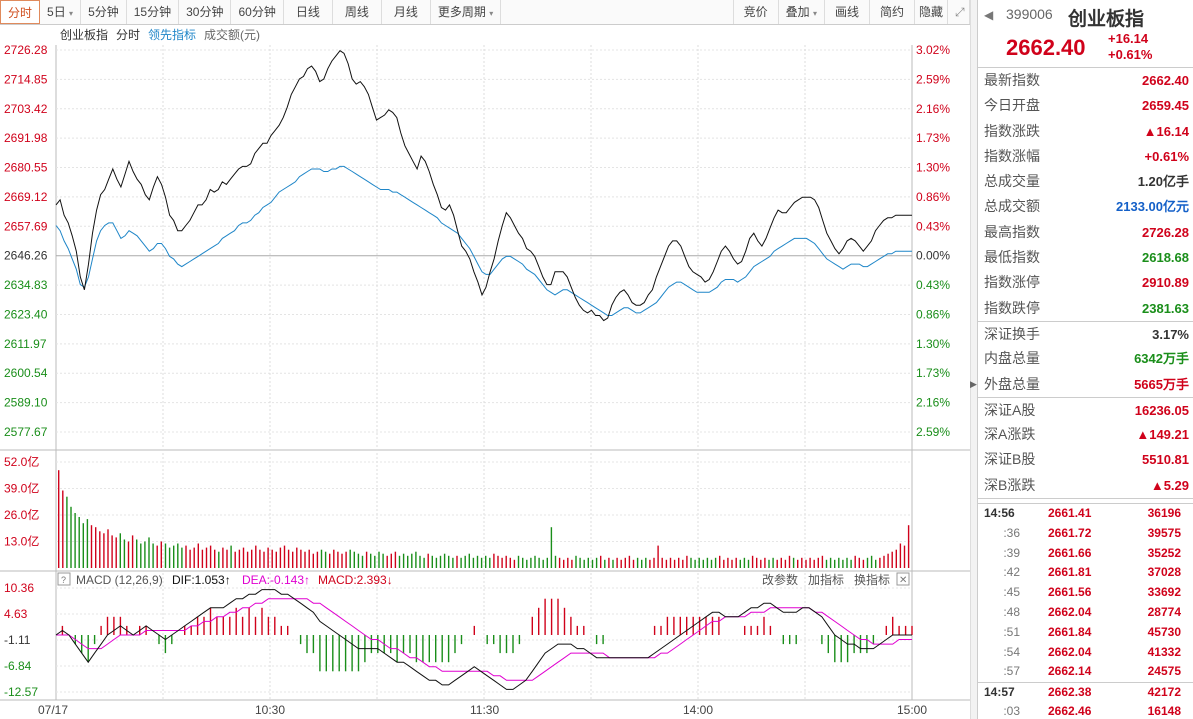  What do you see at coordinates (1085, 257) in the screenshot?
I see `stat-row: 最低指数 2618.68` at bounding box center [1085, 257].